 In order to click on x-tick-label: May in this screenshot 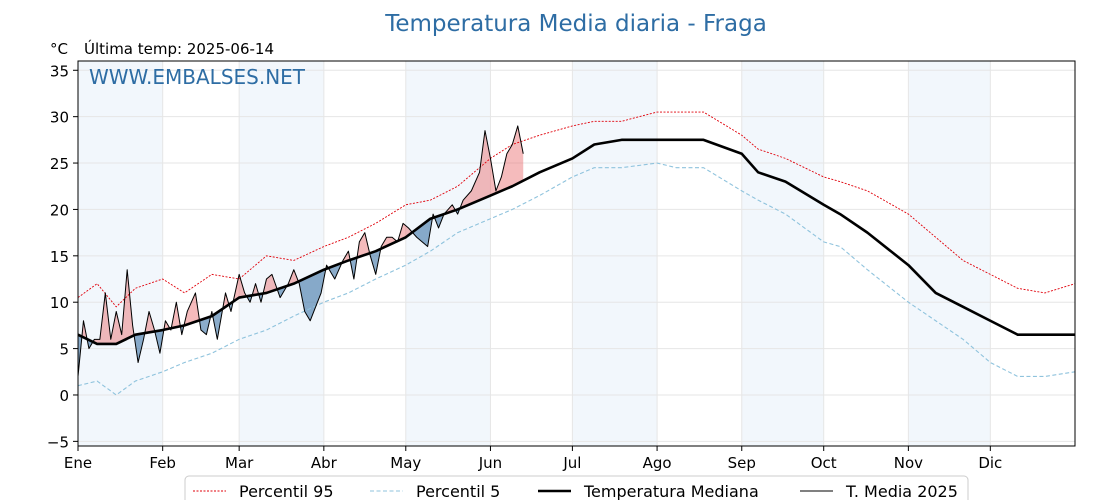, I will do `click(405, 463)`.